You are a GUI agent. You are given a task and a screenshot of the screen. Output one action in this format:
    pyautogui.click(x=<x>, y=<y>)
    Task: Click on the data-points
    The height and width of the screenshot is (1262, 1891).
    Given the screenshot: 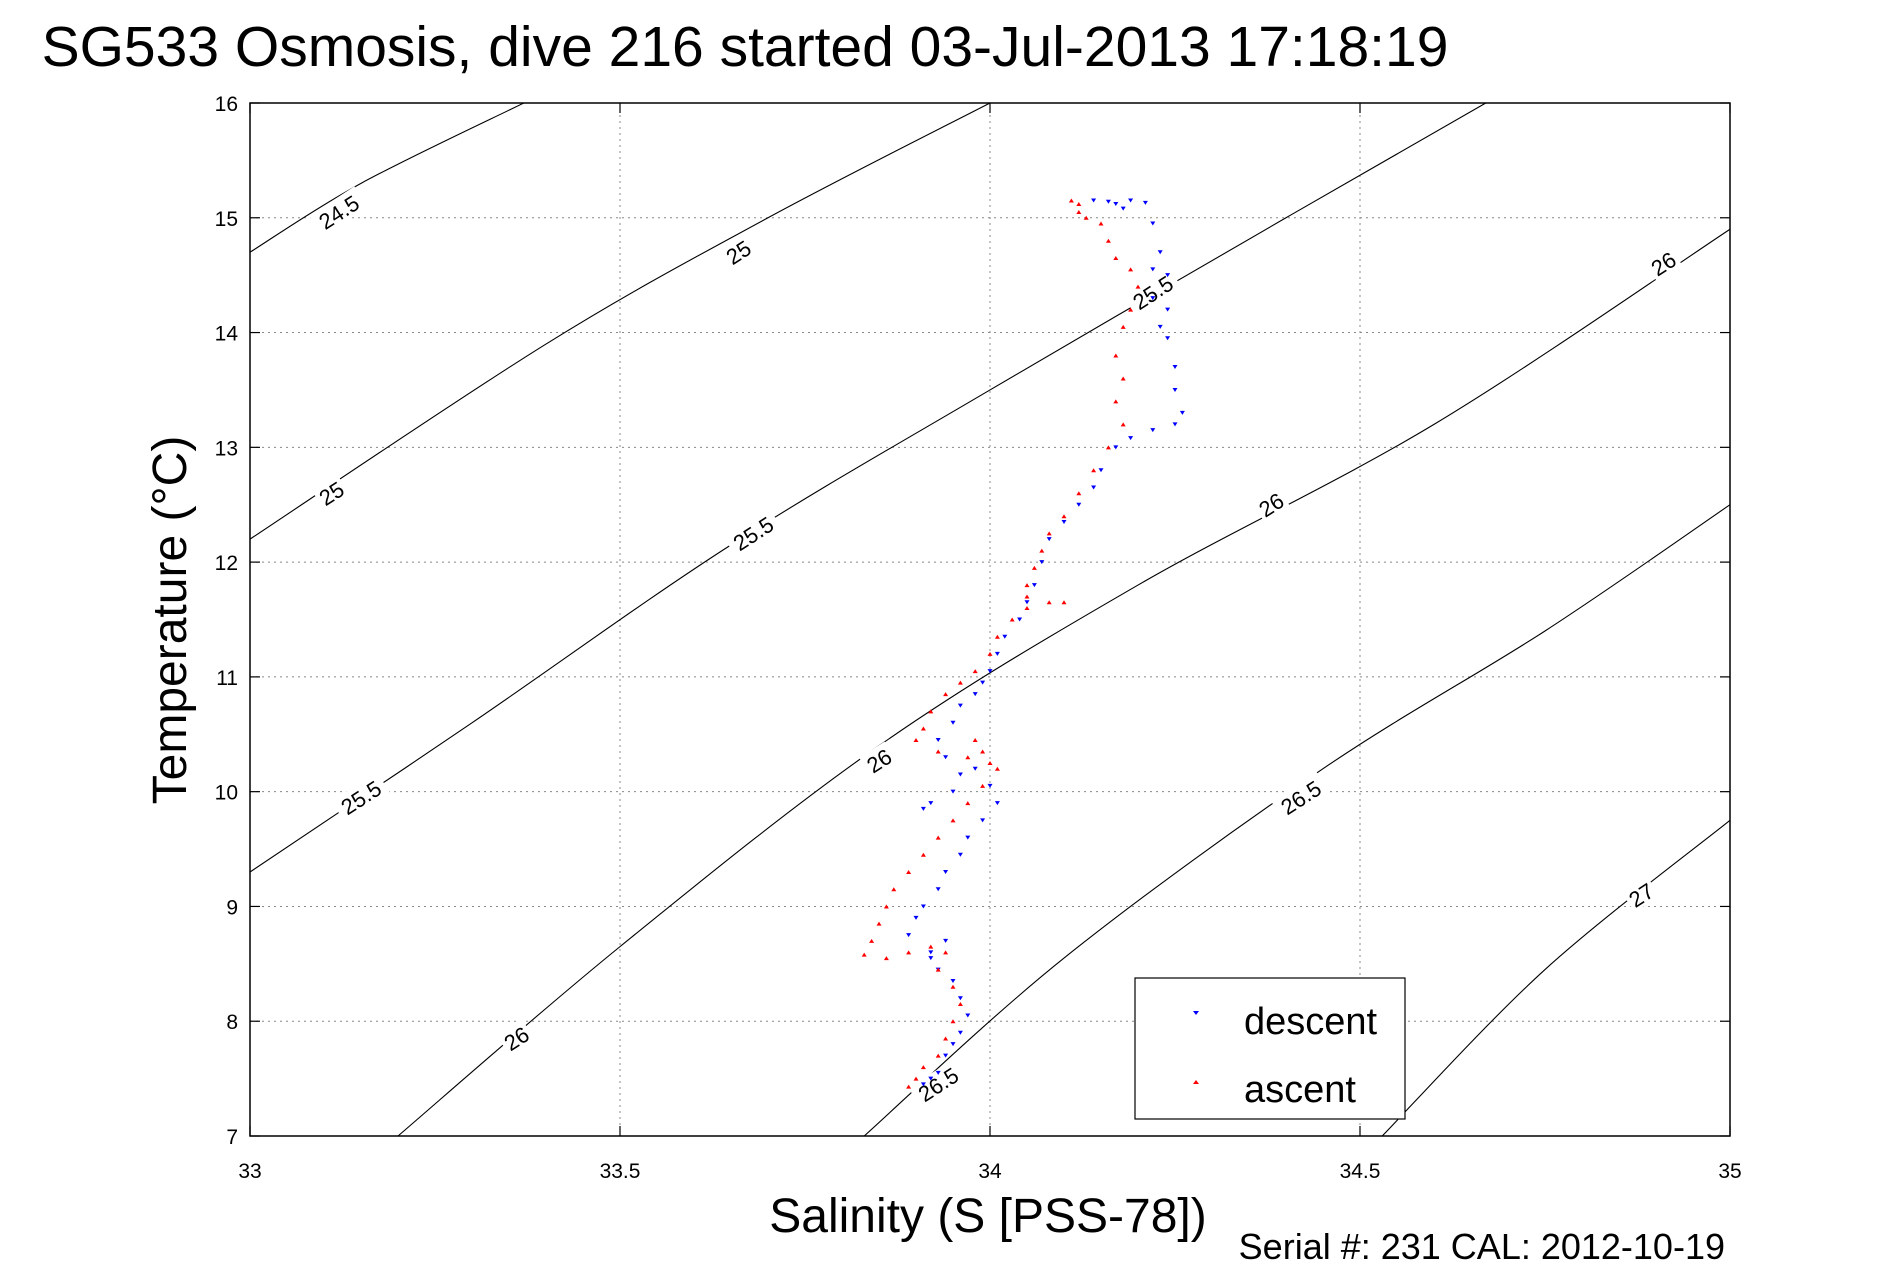 What is the action you would take?
    pyautogui.click(x=1023, y=643)
    